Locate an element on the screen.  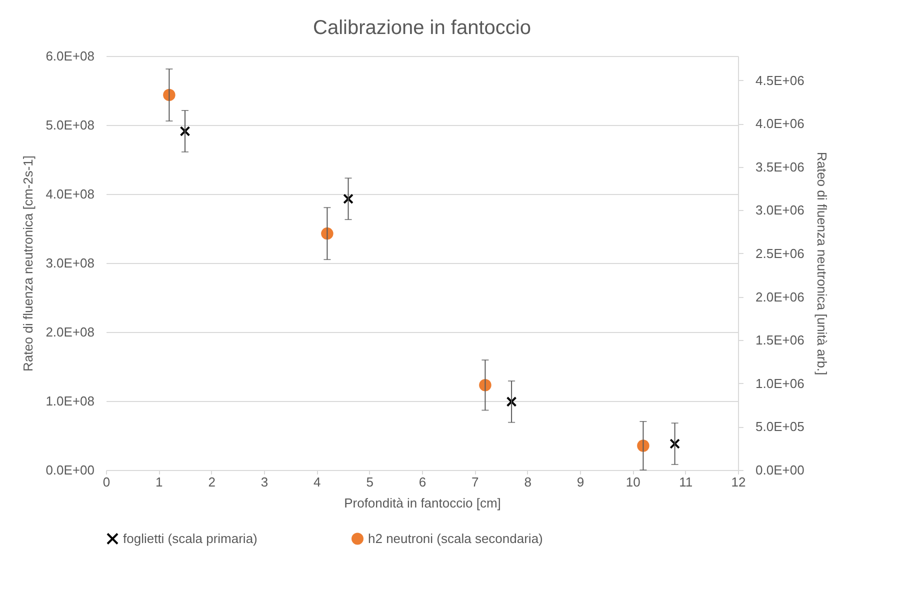
x-tick-label: 4 is located at coordinates (317, 482).